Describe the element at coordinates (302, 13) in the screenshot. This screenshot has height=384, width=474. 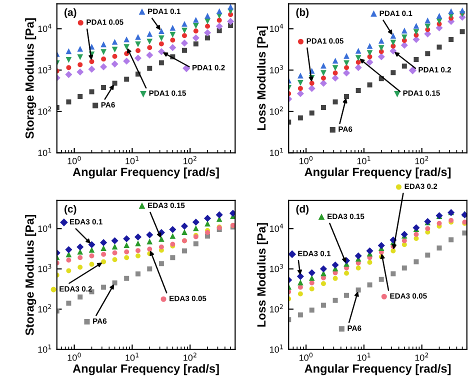
I see `annotation: (b)` at that location.